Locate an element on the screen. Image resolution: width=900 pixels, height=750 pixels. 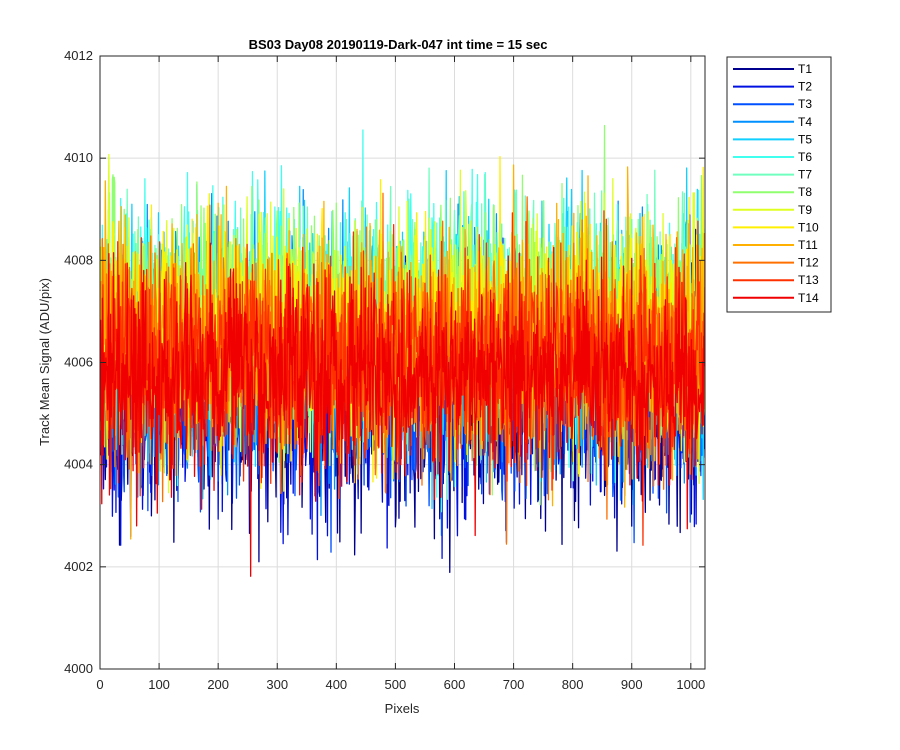
y-tick-label: 4012 is located at coordinates (78, 55).